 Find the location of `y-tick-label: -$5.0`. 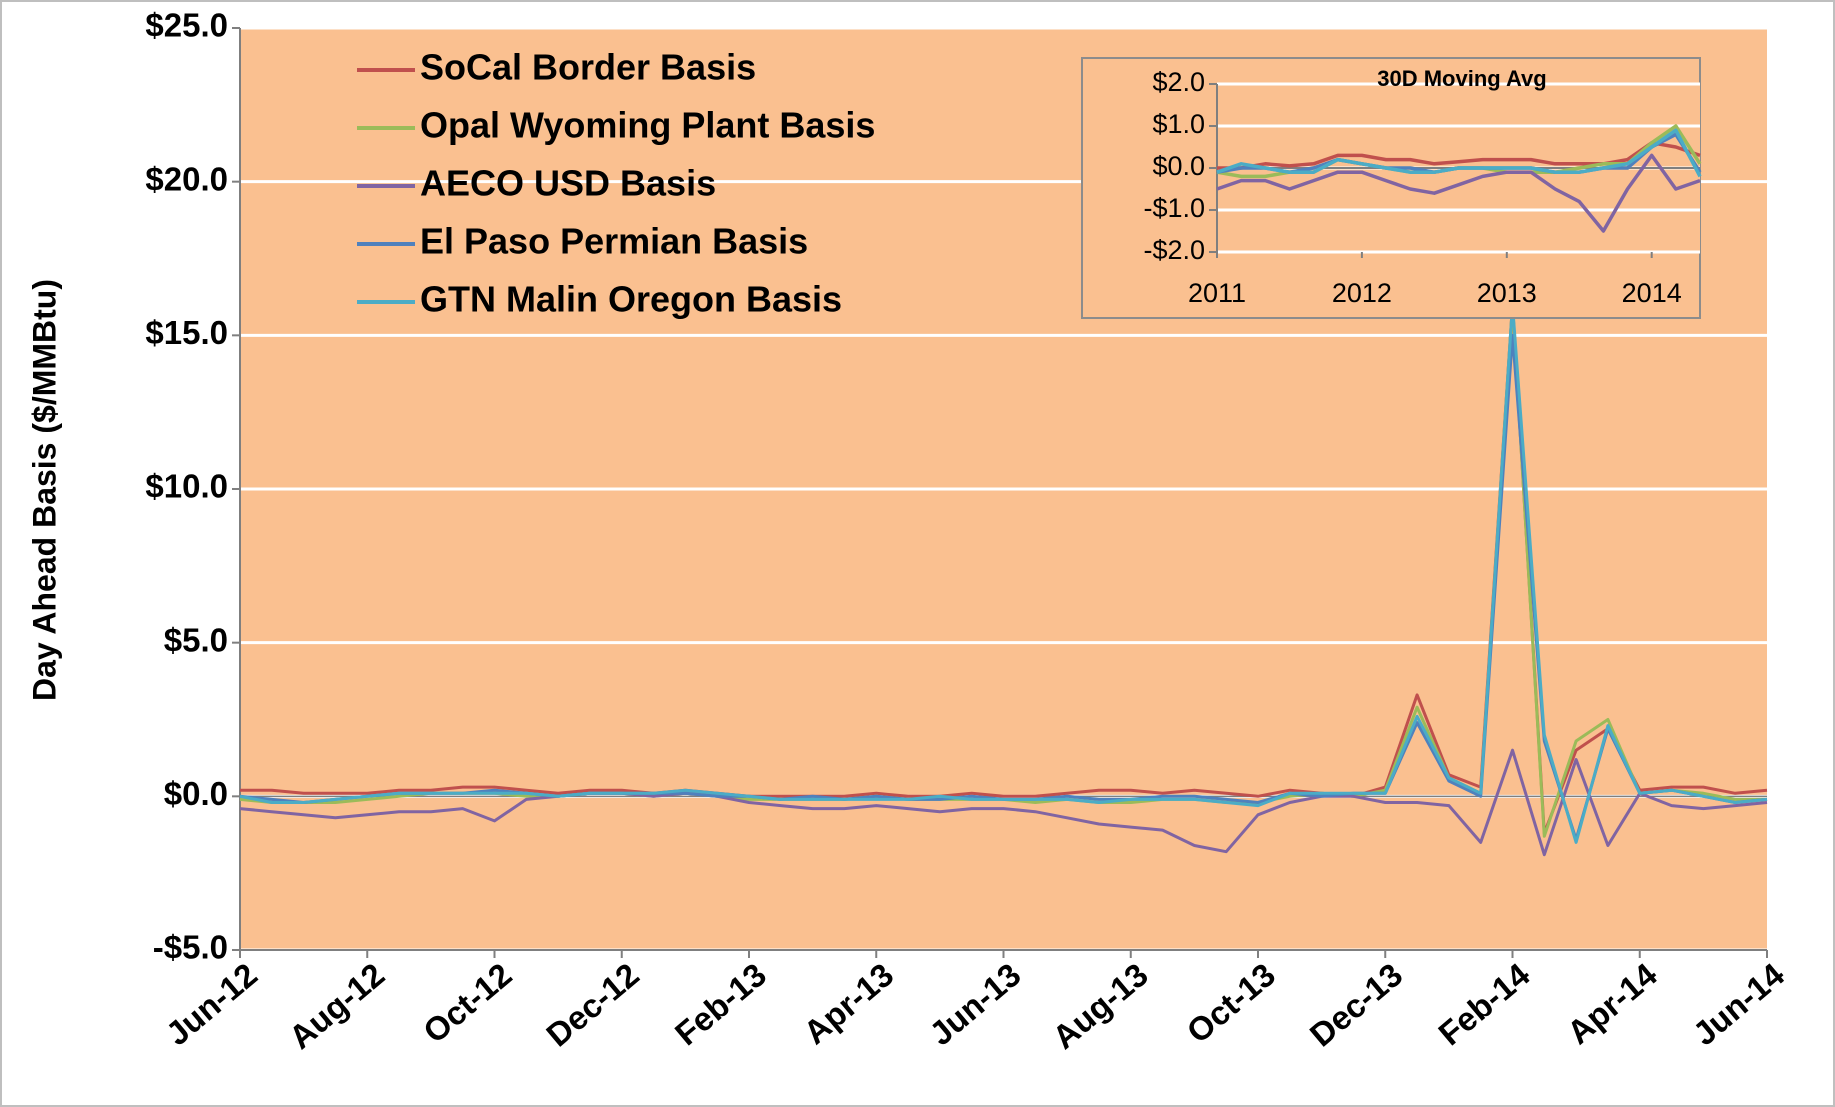

y-tick-label: -$5.0 is located at coordinates (190, 947).